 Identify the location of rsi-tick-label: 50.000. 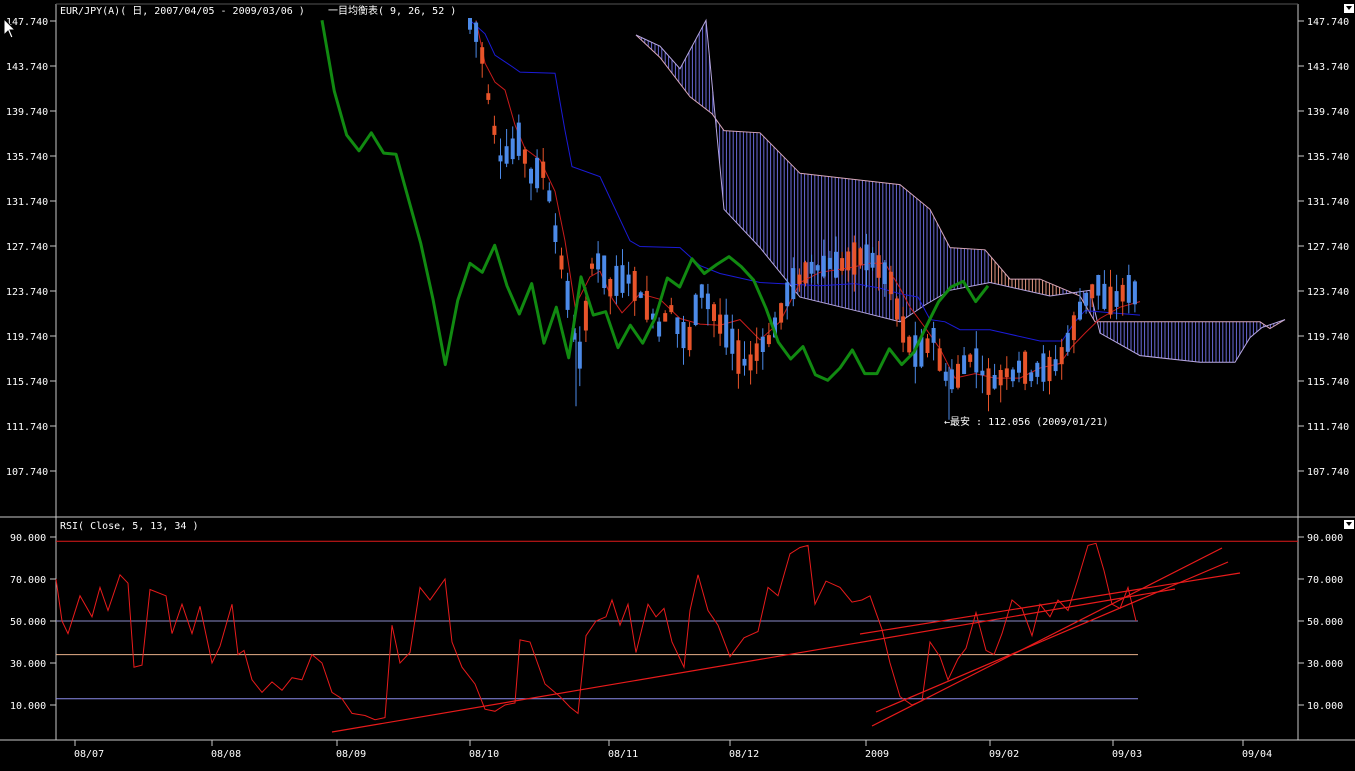
(1325, 622).